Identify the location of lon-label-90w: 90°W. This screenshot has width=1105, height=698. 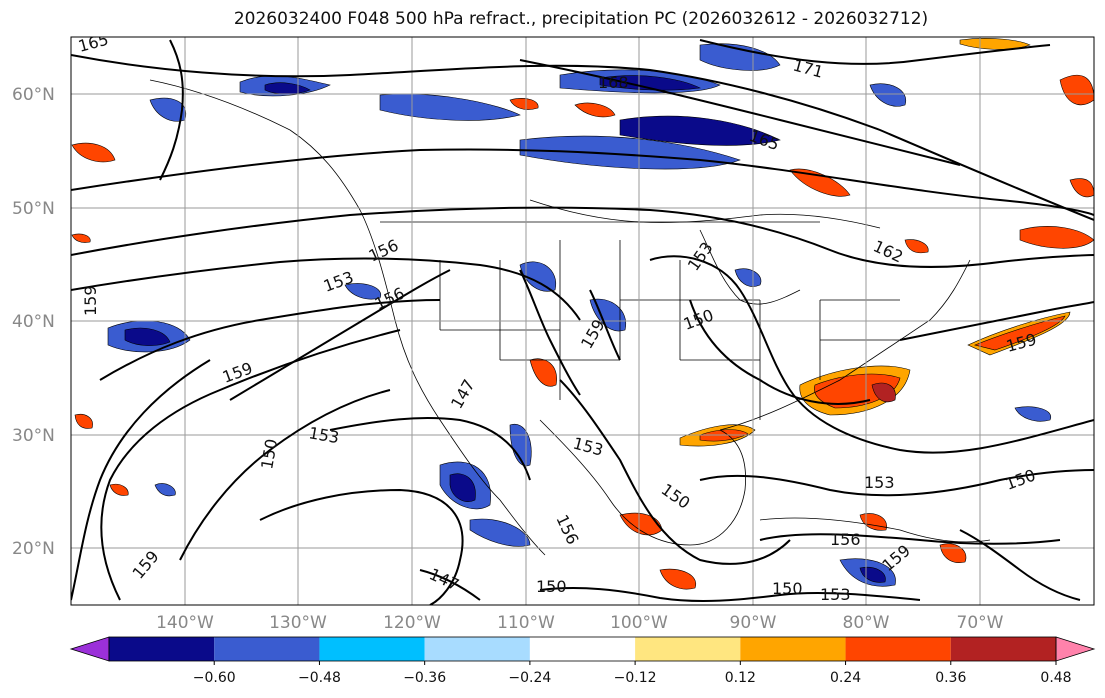
(753, 623).